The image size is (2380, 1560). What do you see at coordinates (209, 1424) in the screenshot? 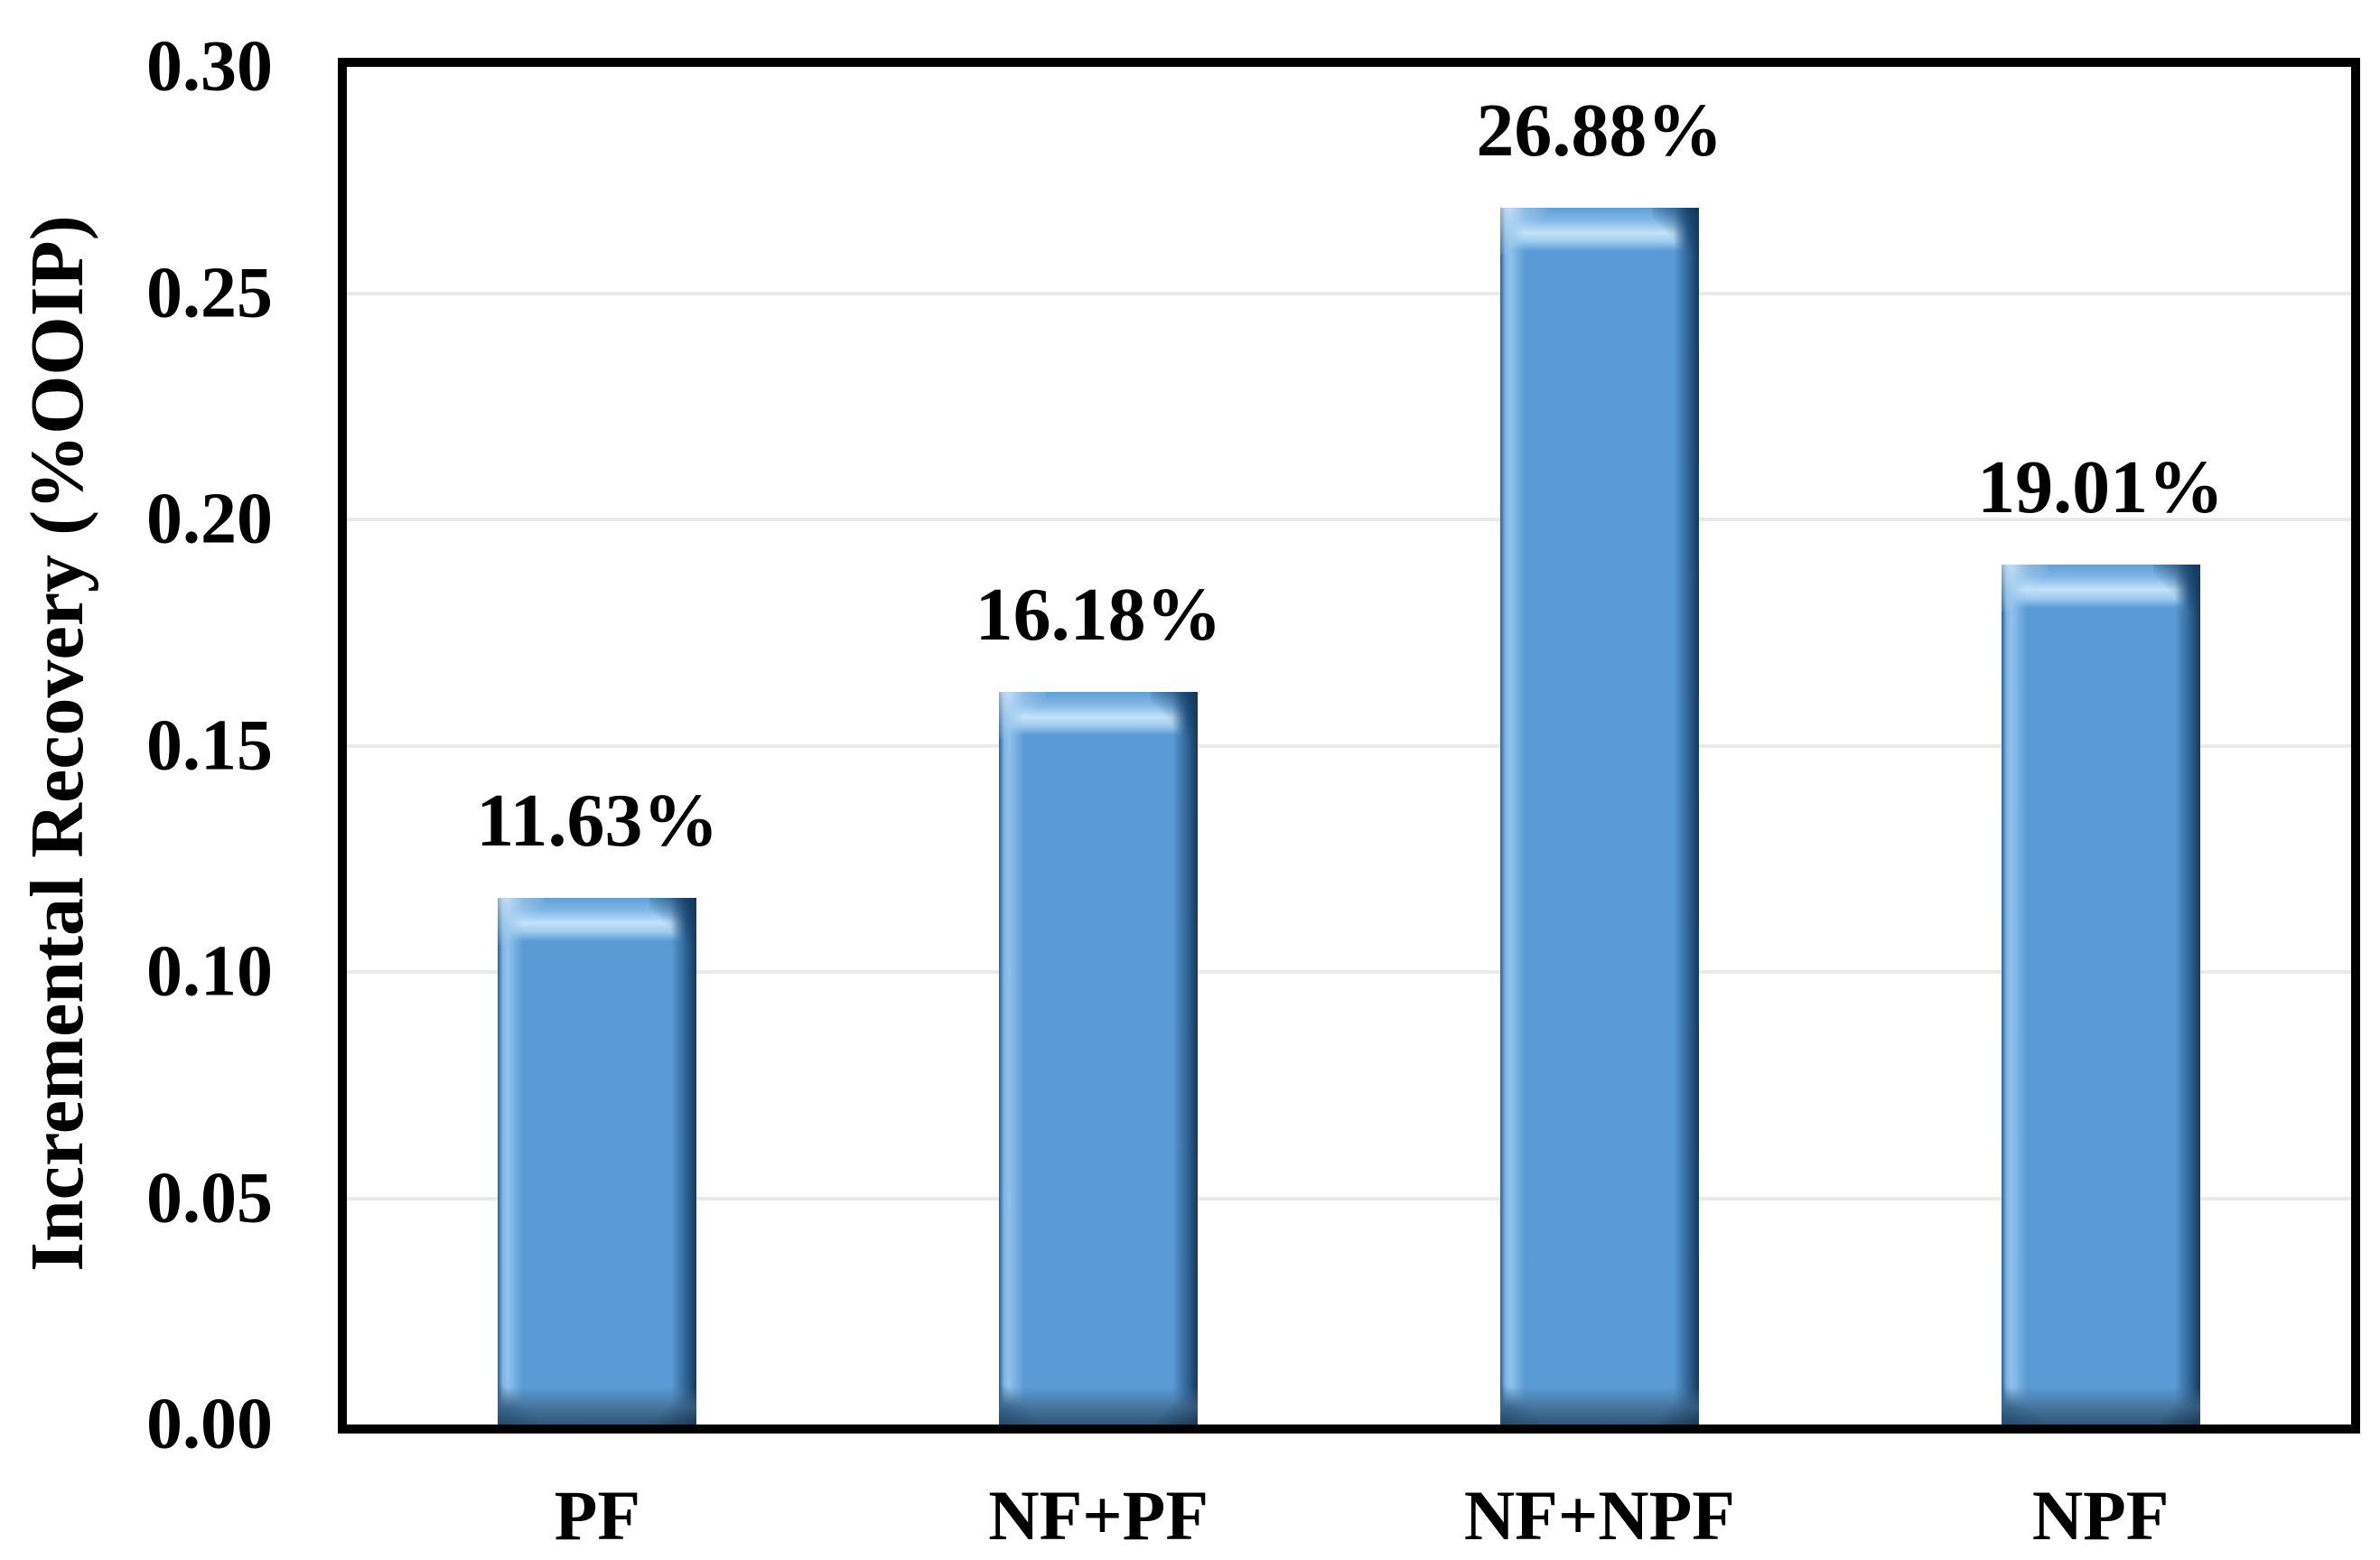
I see `y-tick-label: 0.00` at bounding box center [209, 1424].